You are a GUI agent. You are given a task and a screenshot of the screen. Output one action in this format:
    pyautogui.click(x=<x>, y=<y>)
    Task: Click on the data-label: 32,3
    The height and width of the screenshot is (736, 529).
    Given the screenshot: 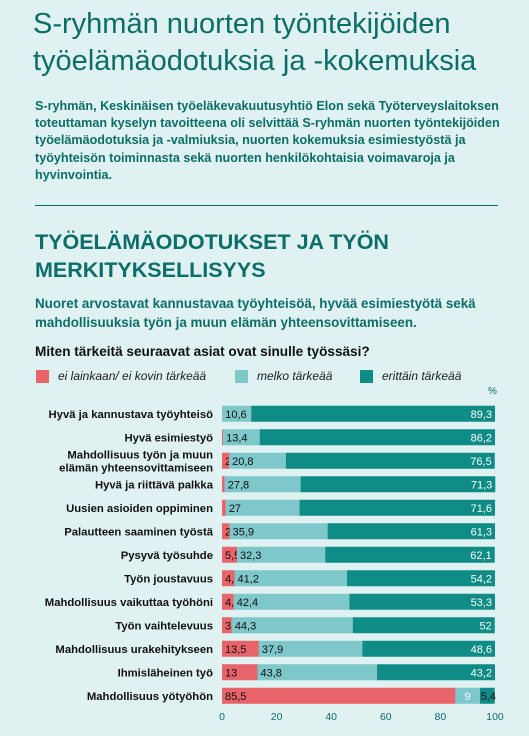 What is the action you would take?
    pyautogui.click(x=250, y=556)
    